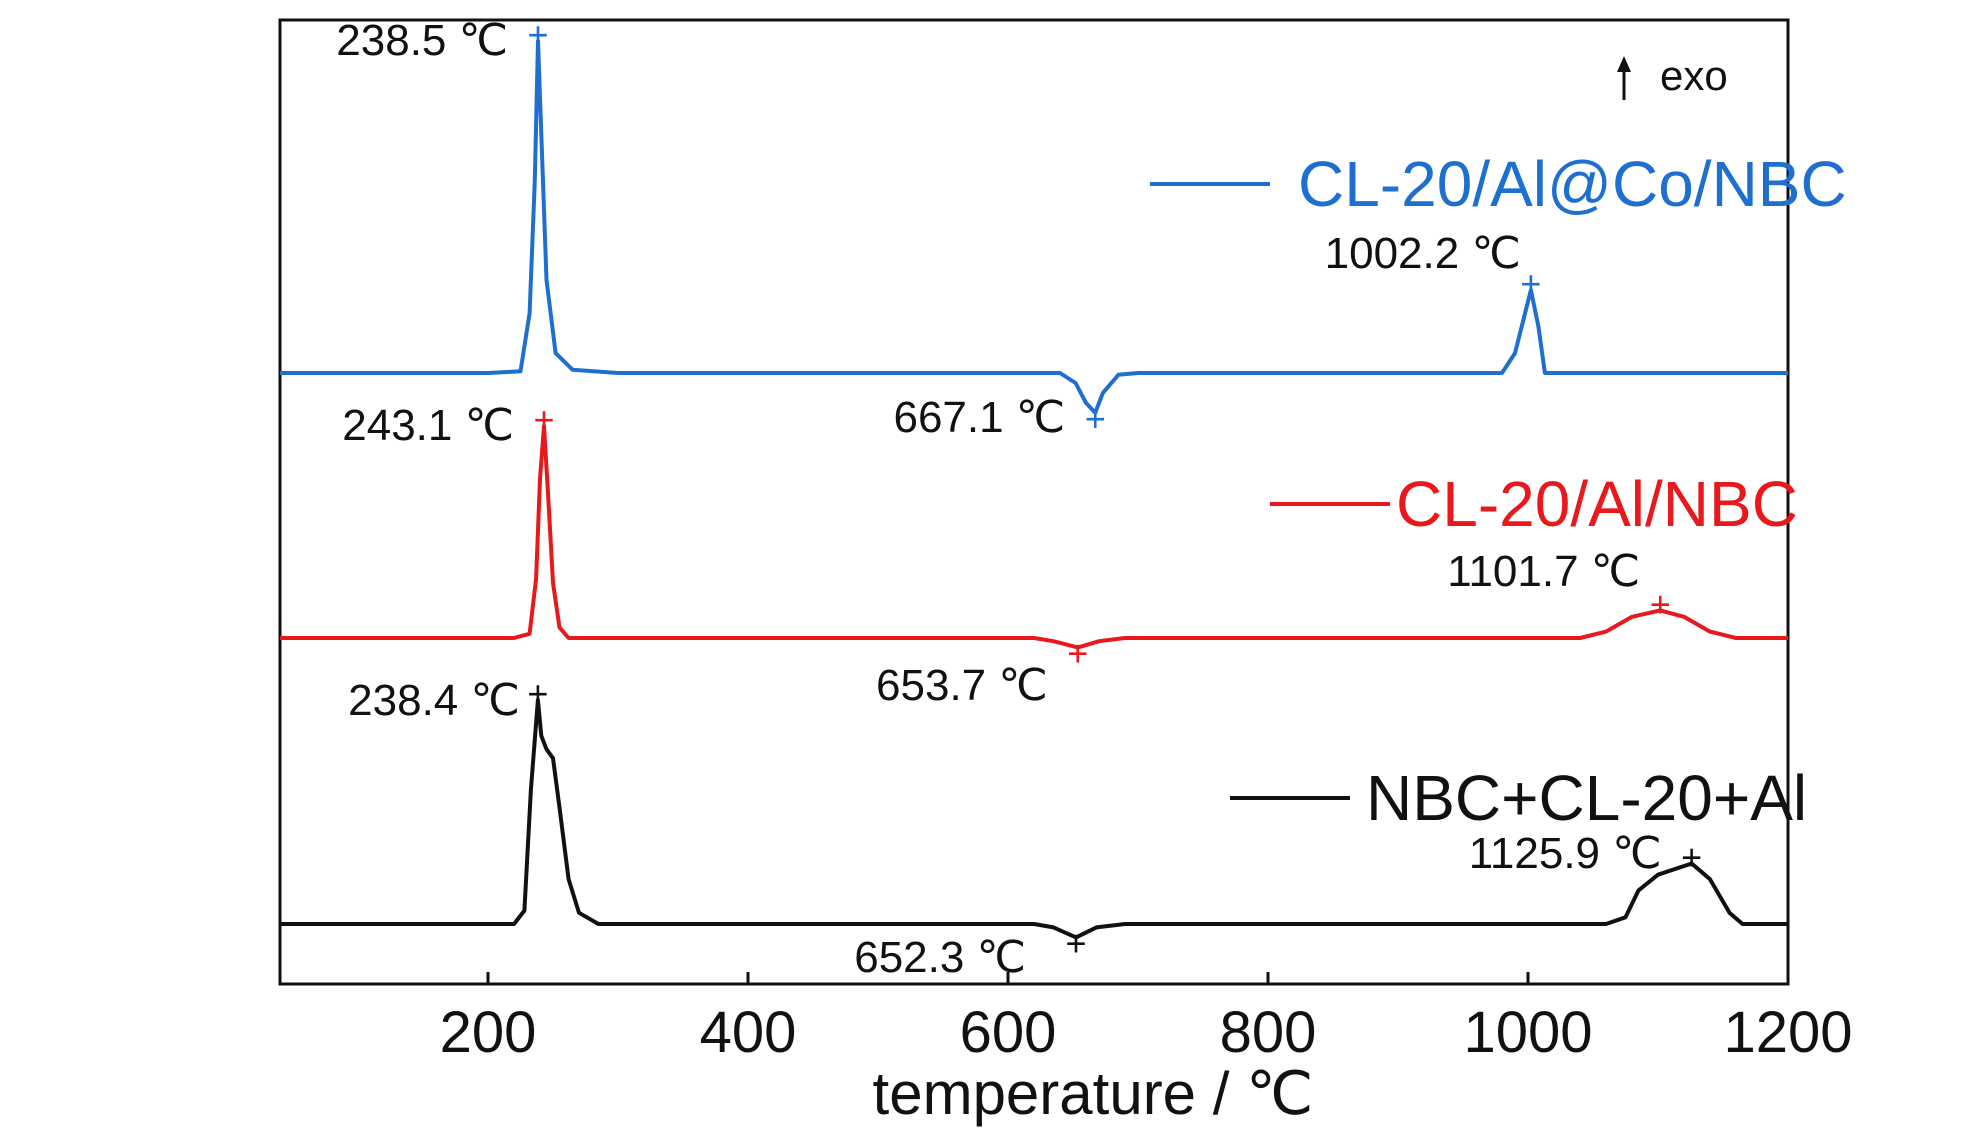 The width and height of the screenshot is (1984, 1139). I want to click on peak-annotation: 1125.9 ℃, so click(1565, 853).